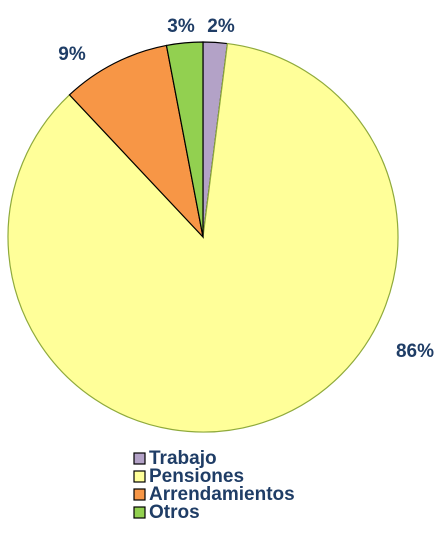  Describe the element at coordinates (181, 26) in the screenshot. I see `data-label: 3%` at that location.